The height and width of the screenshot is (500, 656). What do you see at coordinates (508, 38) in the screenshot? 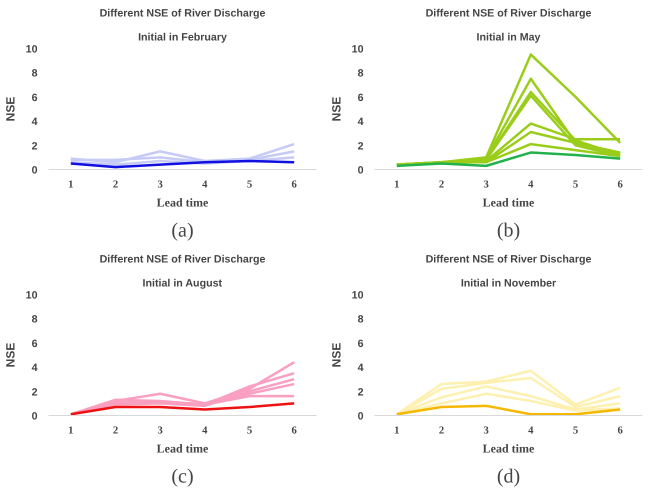
I see `chart-subtitle: Initial in May` at bounding box center [508, 38].